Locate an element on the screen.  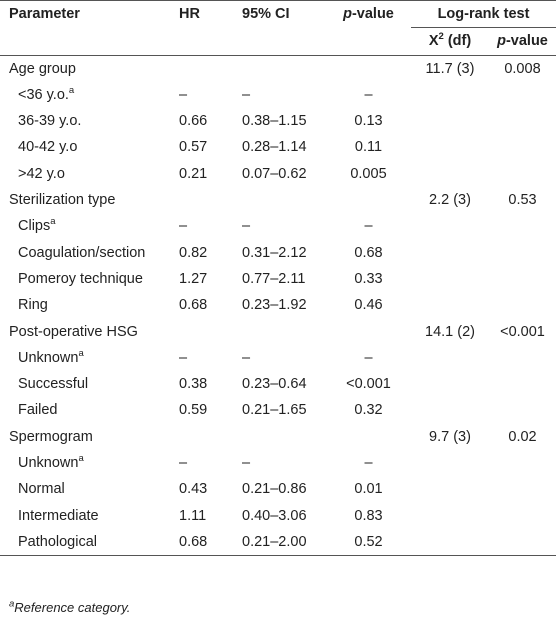
table-row: Pathological 0.68 0.21–2.00 0.52 is located at coordinates (278, 542).